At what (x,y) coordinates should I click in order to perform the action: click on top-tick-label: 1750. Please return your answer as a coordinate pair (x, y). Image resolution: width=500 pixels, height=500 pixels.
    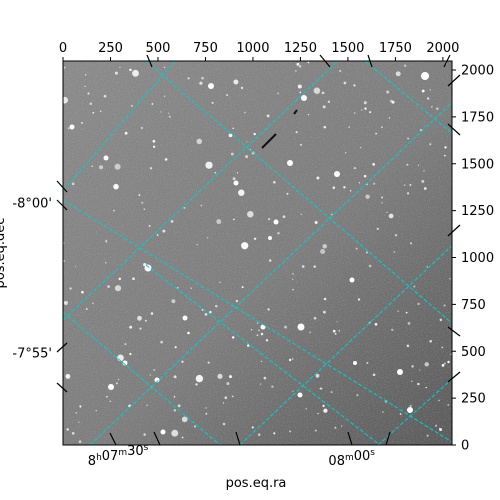
    Looking at the image, I should click on (395, 48).